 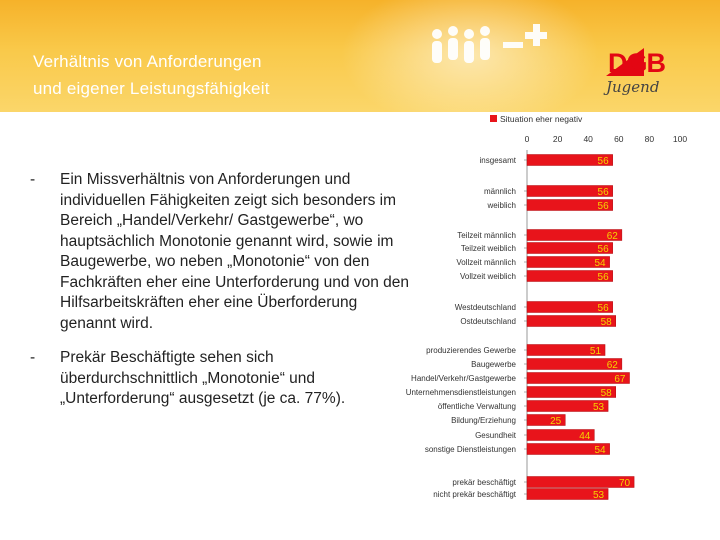 I want to click on category-label: Baugewerbe, so click(x=493, y=364).